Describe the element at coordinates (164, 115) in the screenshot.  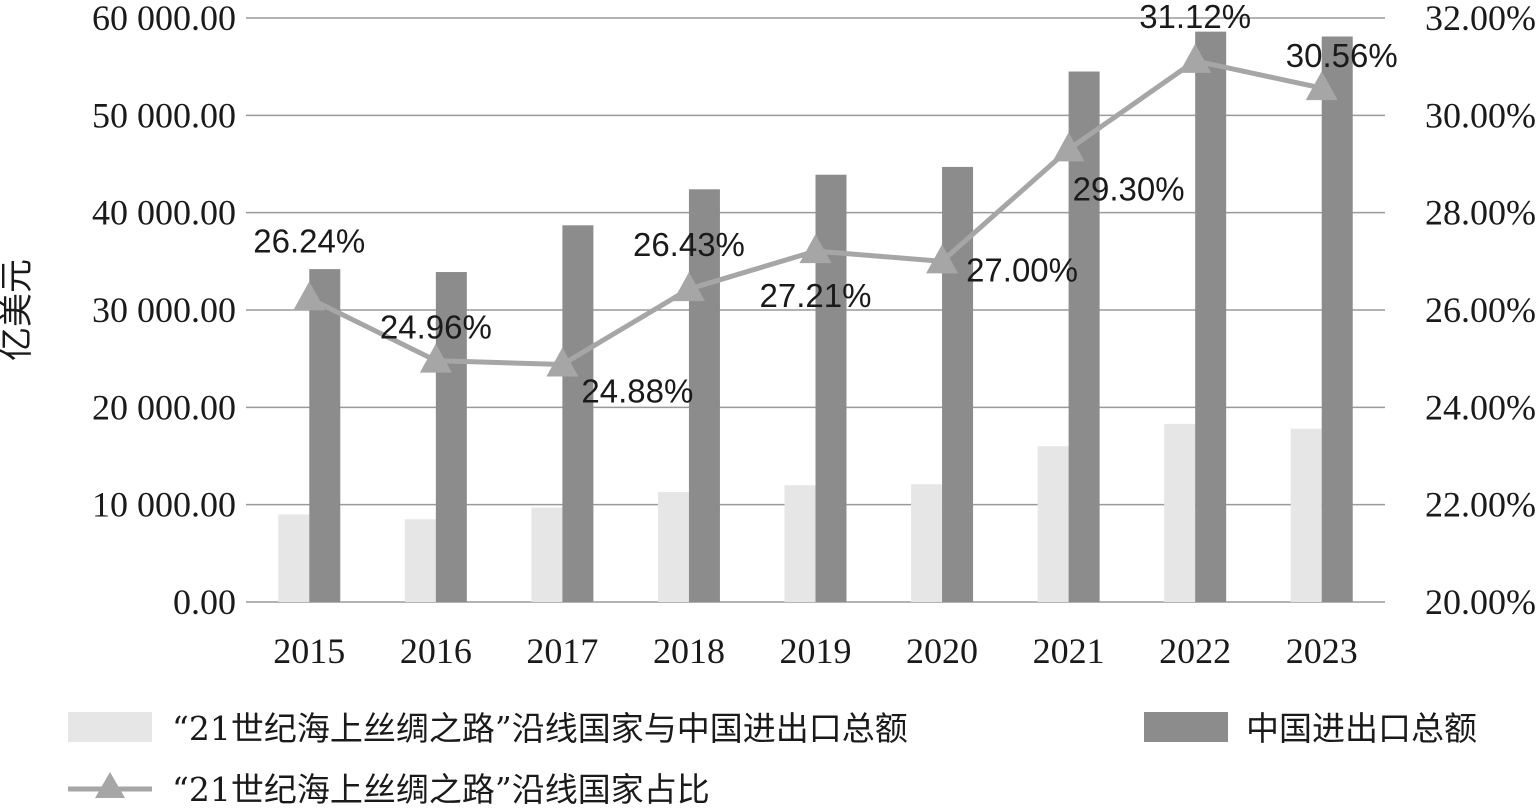
I see `y-tick-label: 50 000.00` at that location.